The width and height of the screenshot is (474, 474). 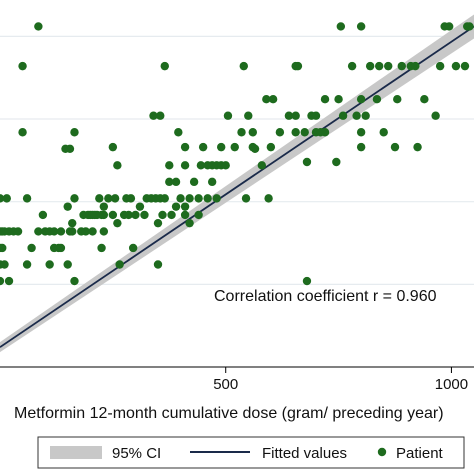 What do you see at coordinates (340, 380) in the screenshot?
I see `x-ticks: 500 1000` at bounding box center [340, 380].